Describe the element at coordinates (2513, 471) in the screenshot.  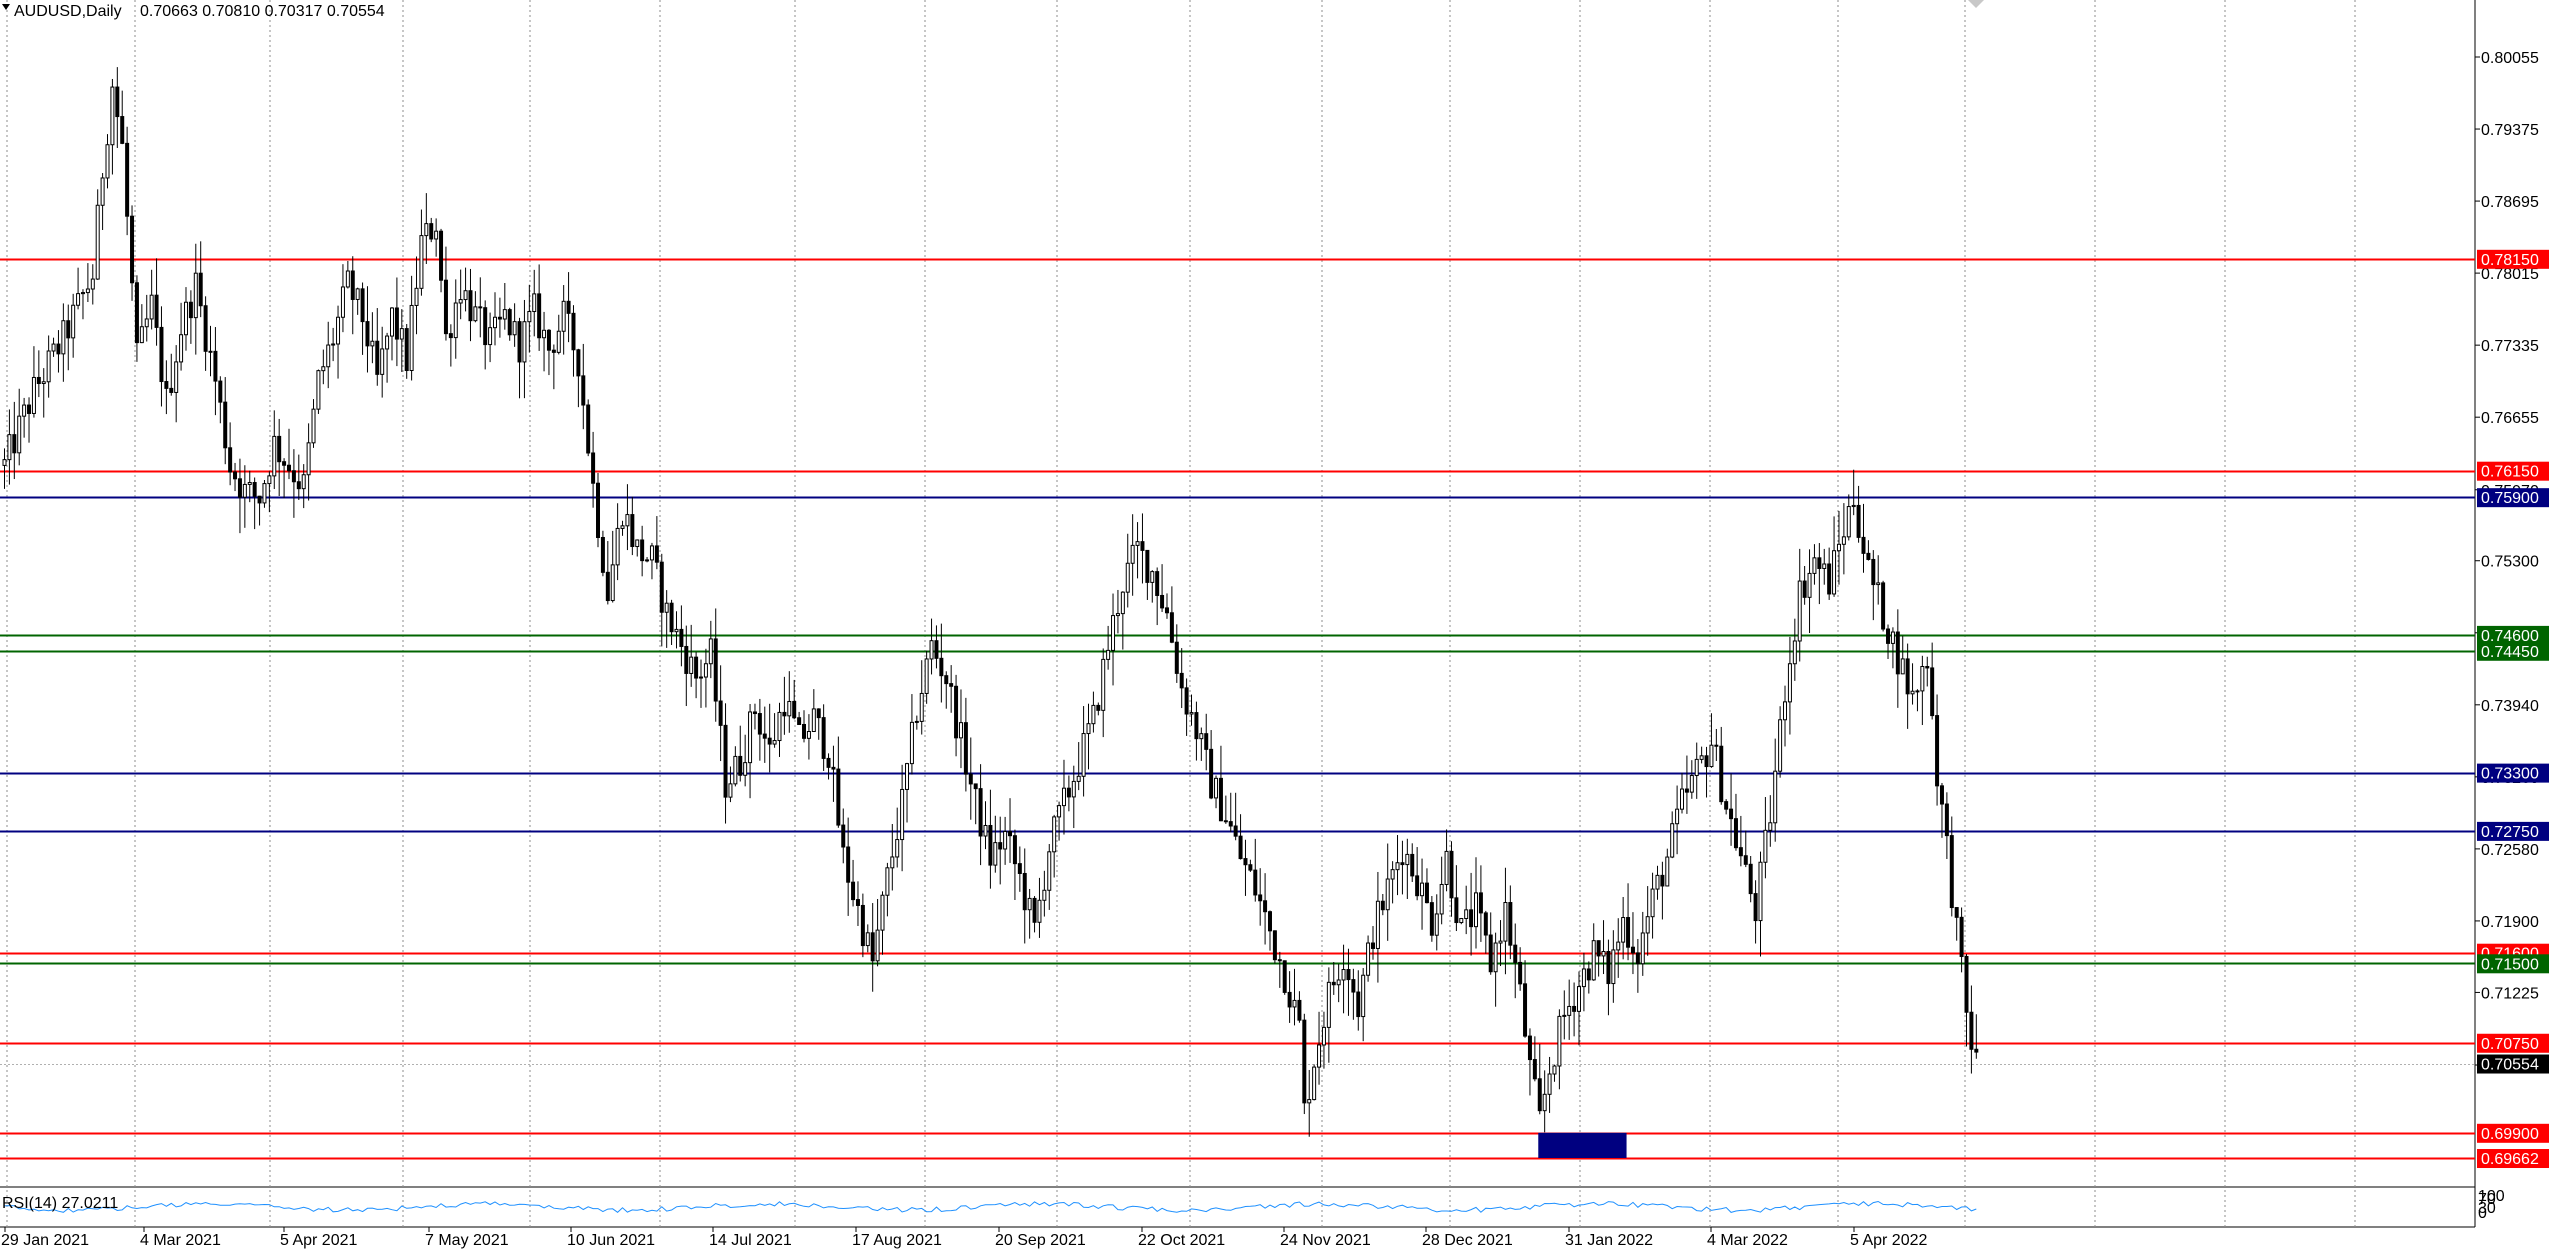
I see `level-tag: 0.76150` at that location.